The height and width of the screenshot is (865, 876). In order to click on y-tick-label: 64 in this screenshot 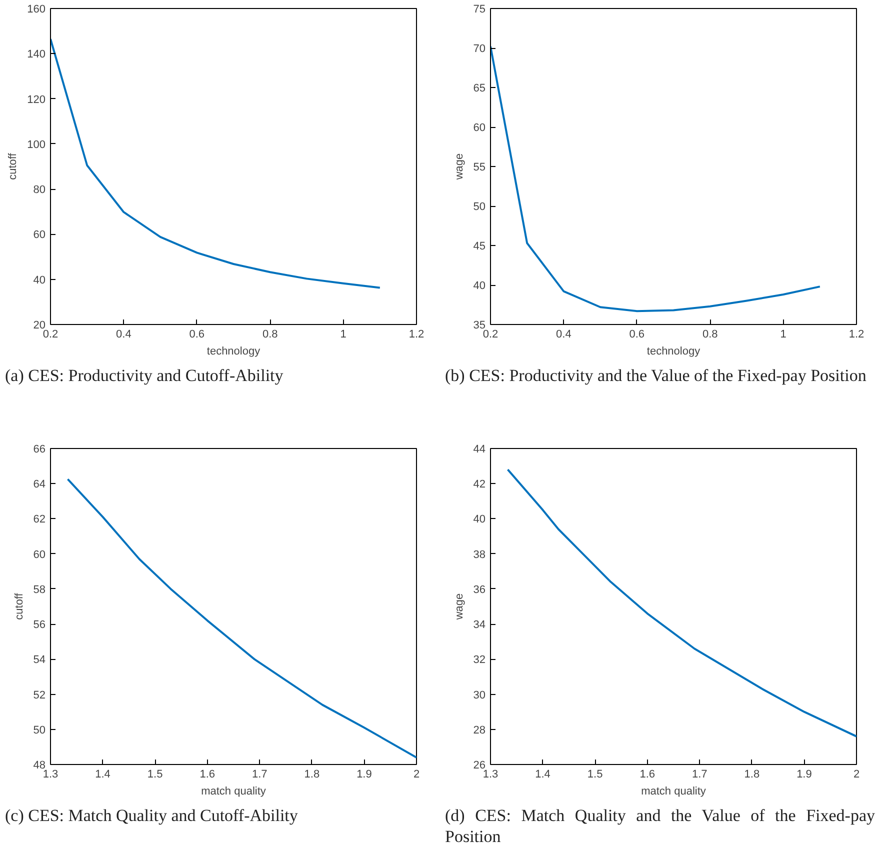, I will do `click(39, 484)`.